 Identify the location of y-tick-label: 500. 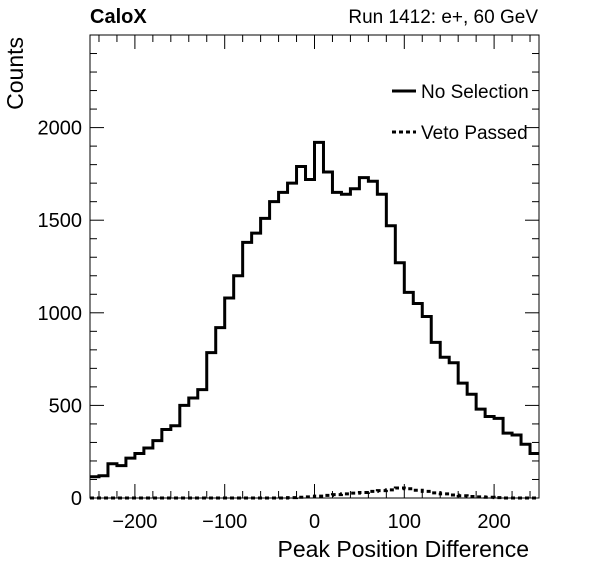
(65, 406).